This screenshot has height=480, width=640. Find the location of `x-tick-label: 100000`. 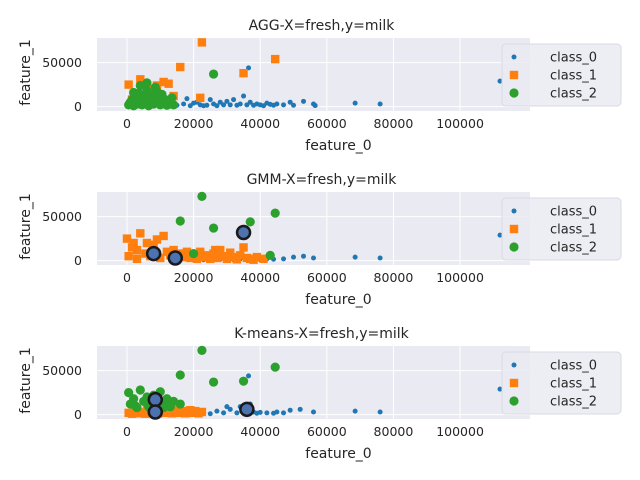

x-tick-label: 100000 is located at coordinates (460, 277).